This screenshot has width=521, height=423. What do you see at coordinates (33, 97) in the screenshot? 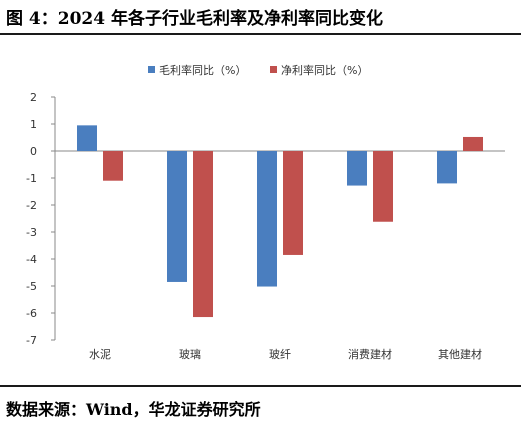
I see `y-tick-label: 2` at bounding box center [33, 97].